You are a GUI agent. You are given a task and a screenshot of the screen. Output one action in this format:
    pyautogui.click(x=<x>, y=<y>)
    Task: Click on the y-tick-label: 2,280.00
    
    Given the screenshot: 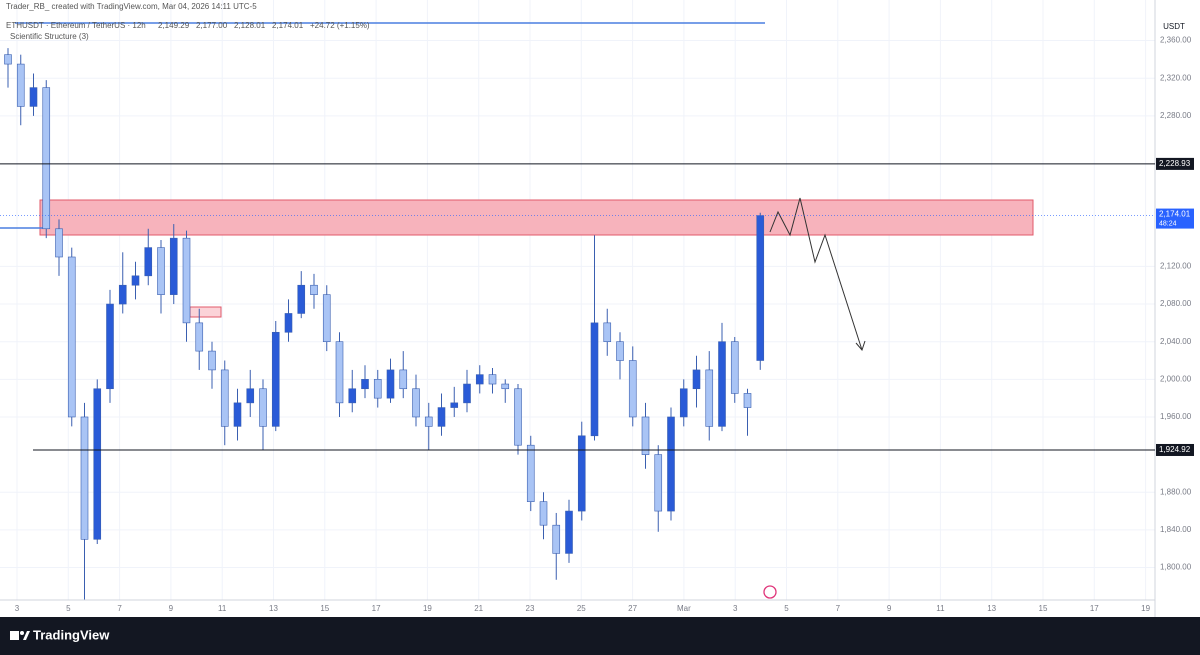 What is the action you would take?
    pyautogui.click(x=1176, y=115)
    